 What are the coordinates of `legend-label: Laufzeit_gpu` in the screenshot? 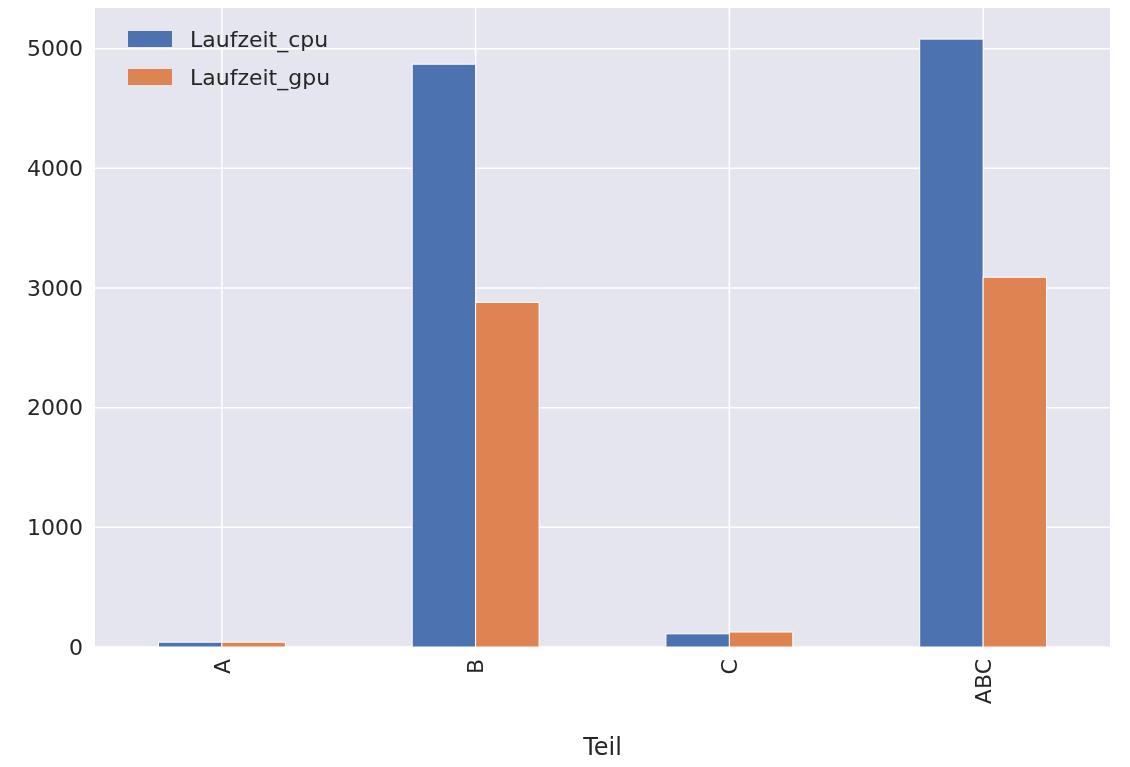 It's located at (260, 77).